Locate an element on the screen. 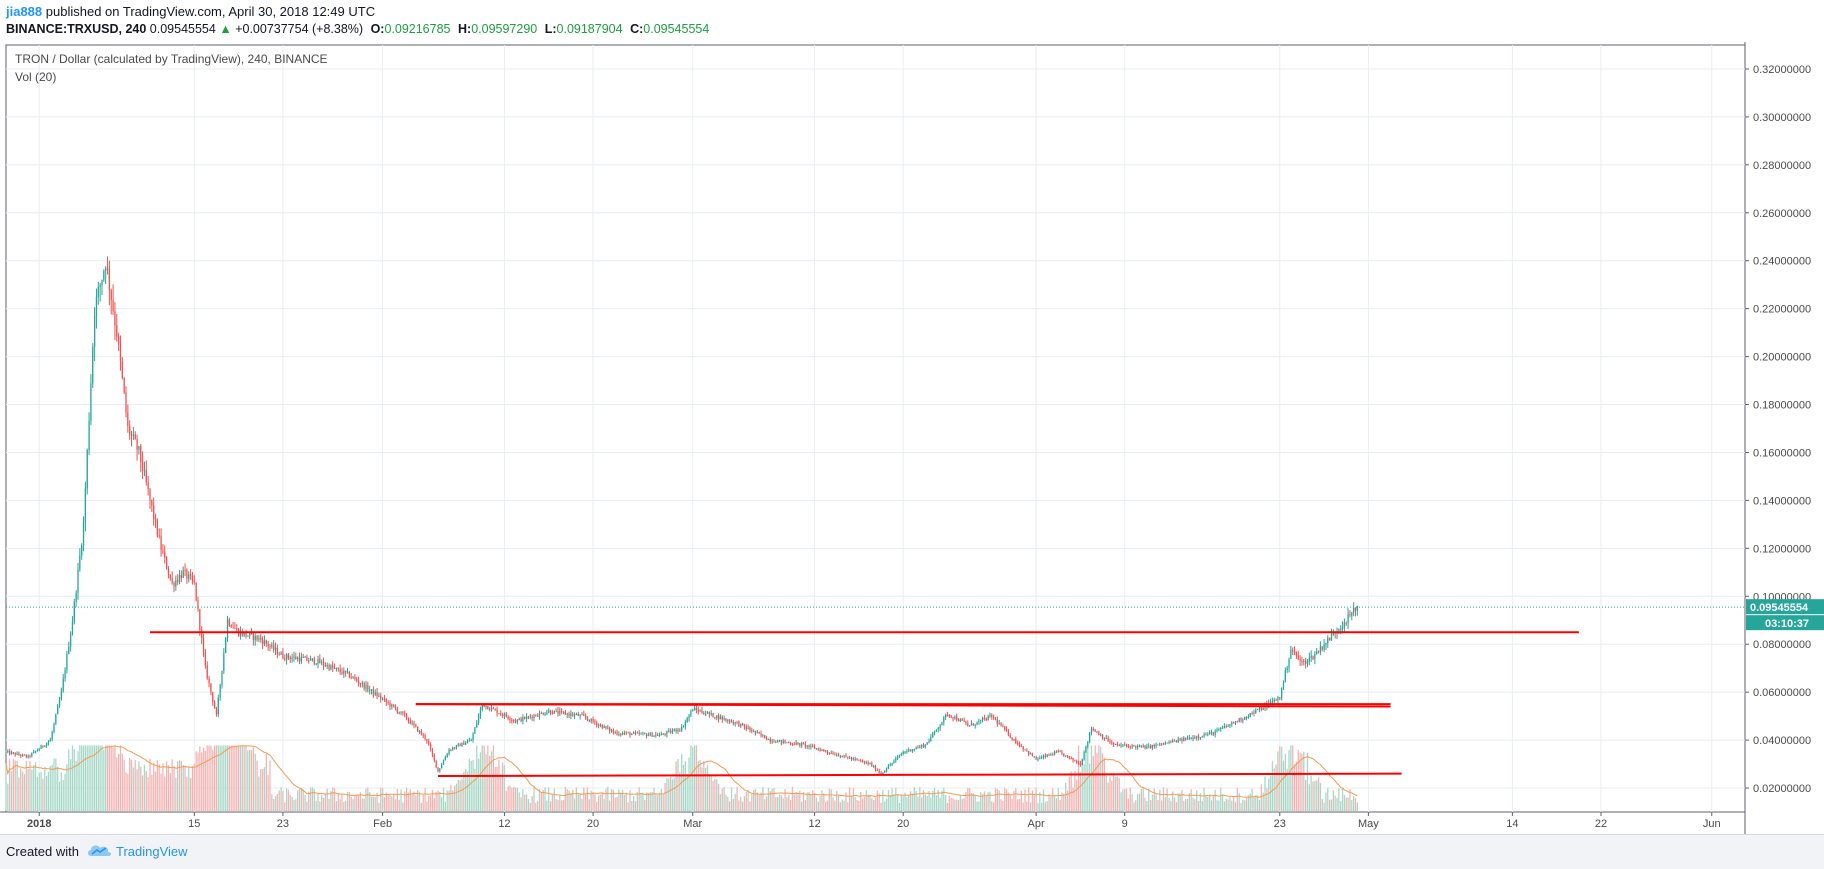 The height and width of the screenshot is (869, 1824). y-tick-label: 0.08000000 is located at coordinates (1782, 645).